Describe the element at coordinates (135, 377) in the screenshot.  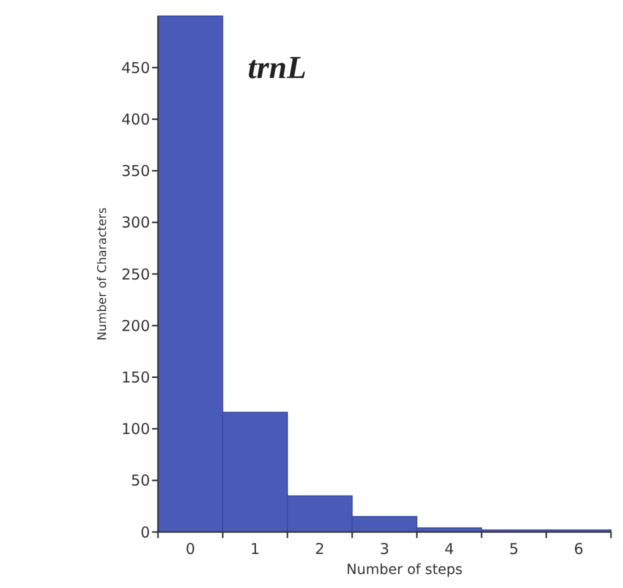
I see `y-tick-label: 150` at that location.